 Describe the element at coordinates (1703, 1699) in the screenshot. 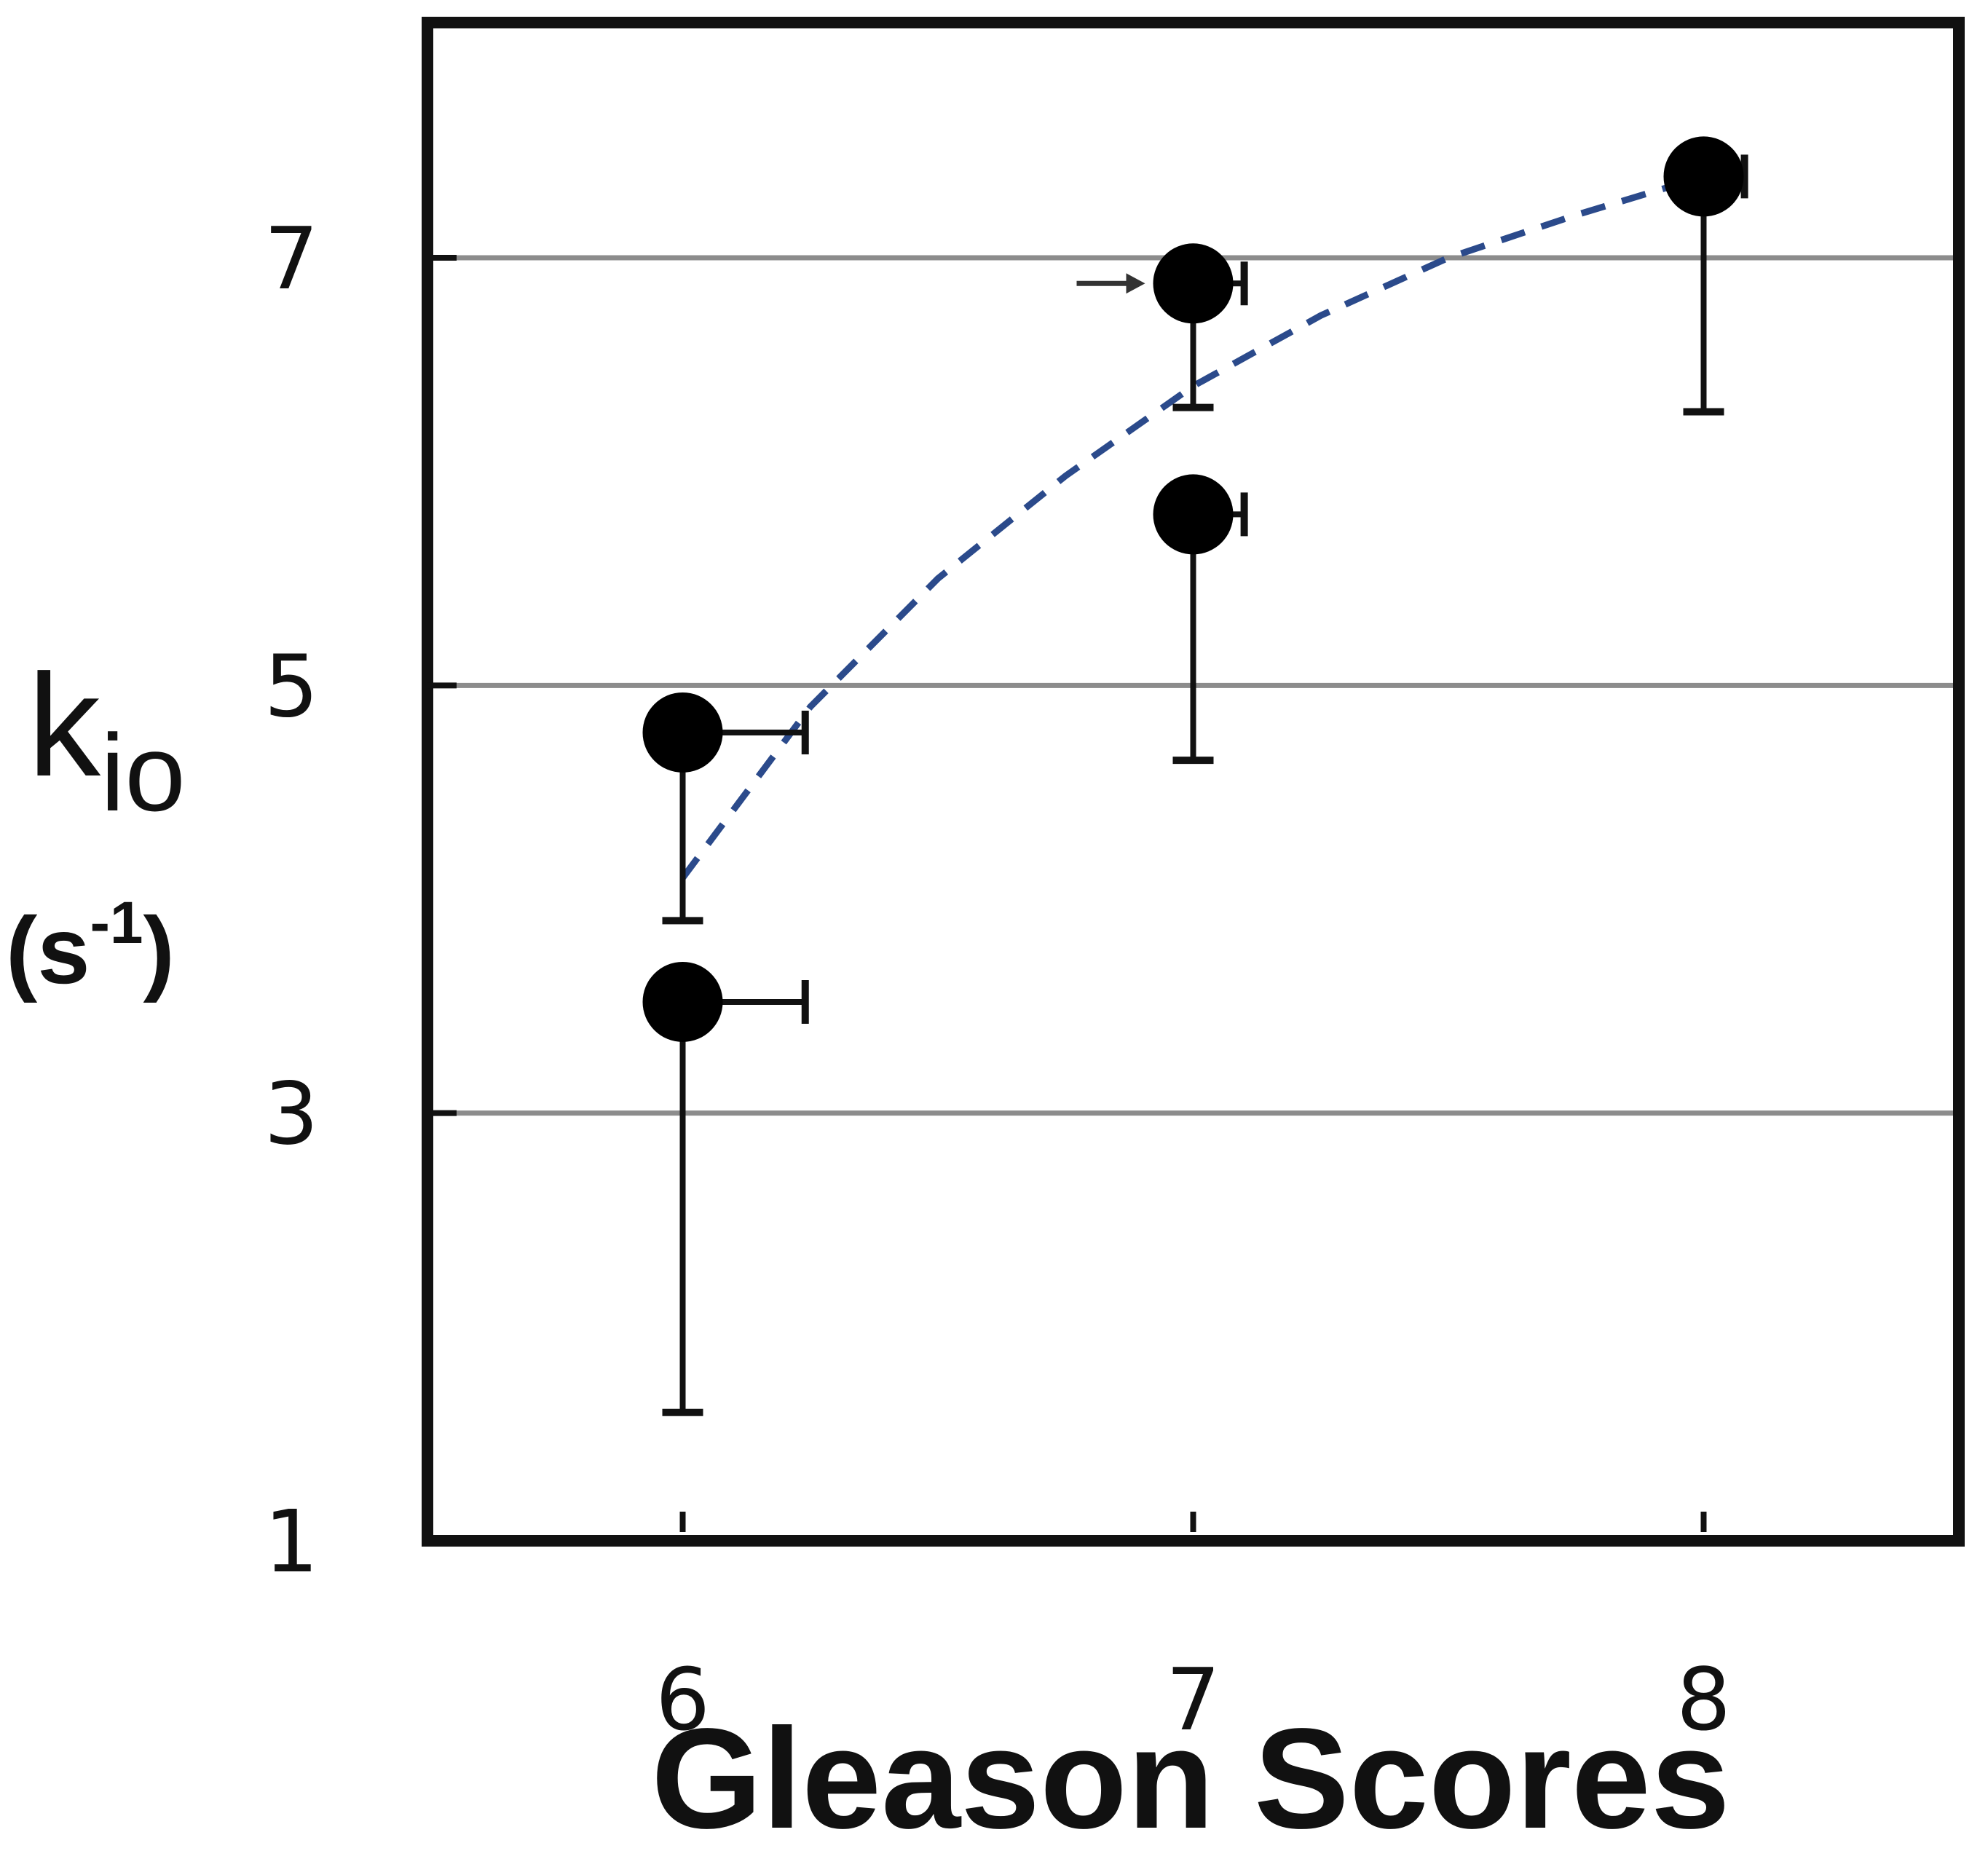

I see `x-tick-label-8: 8` at that location.